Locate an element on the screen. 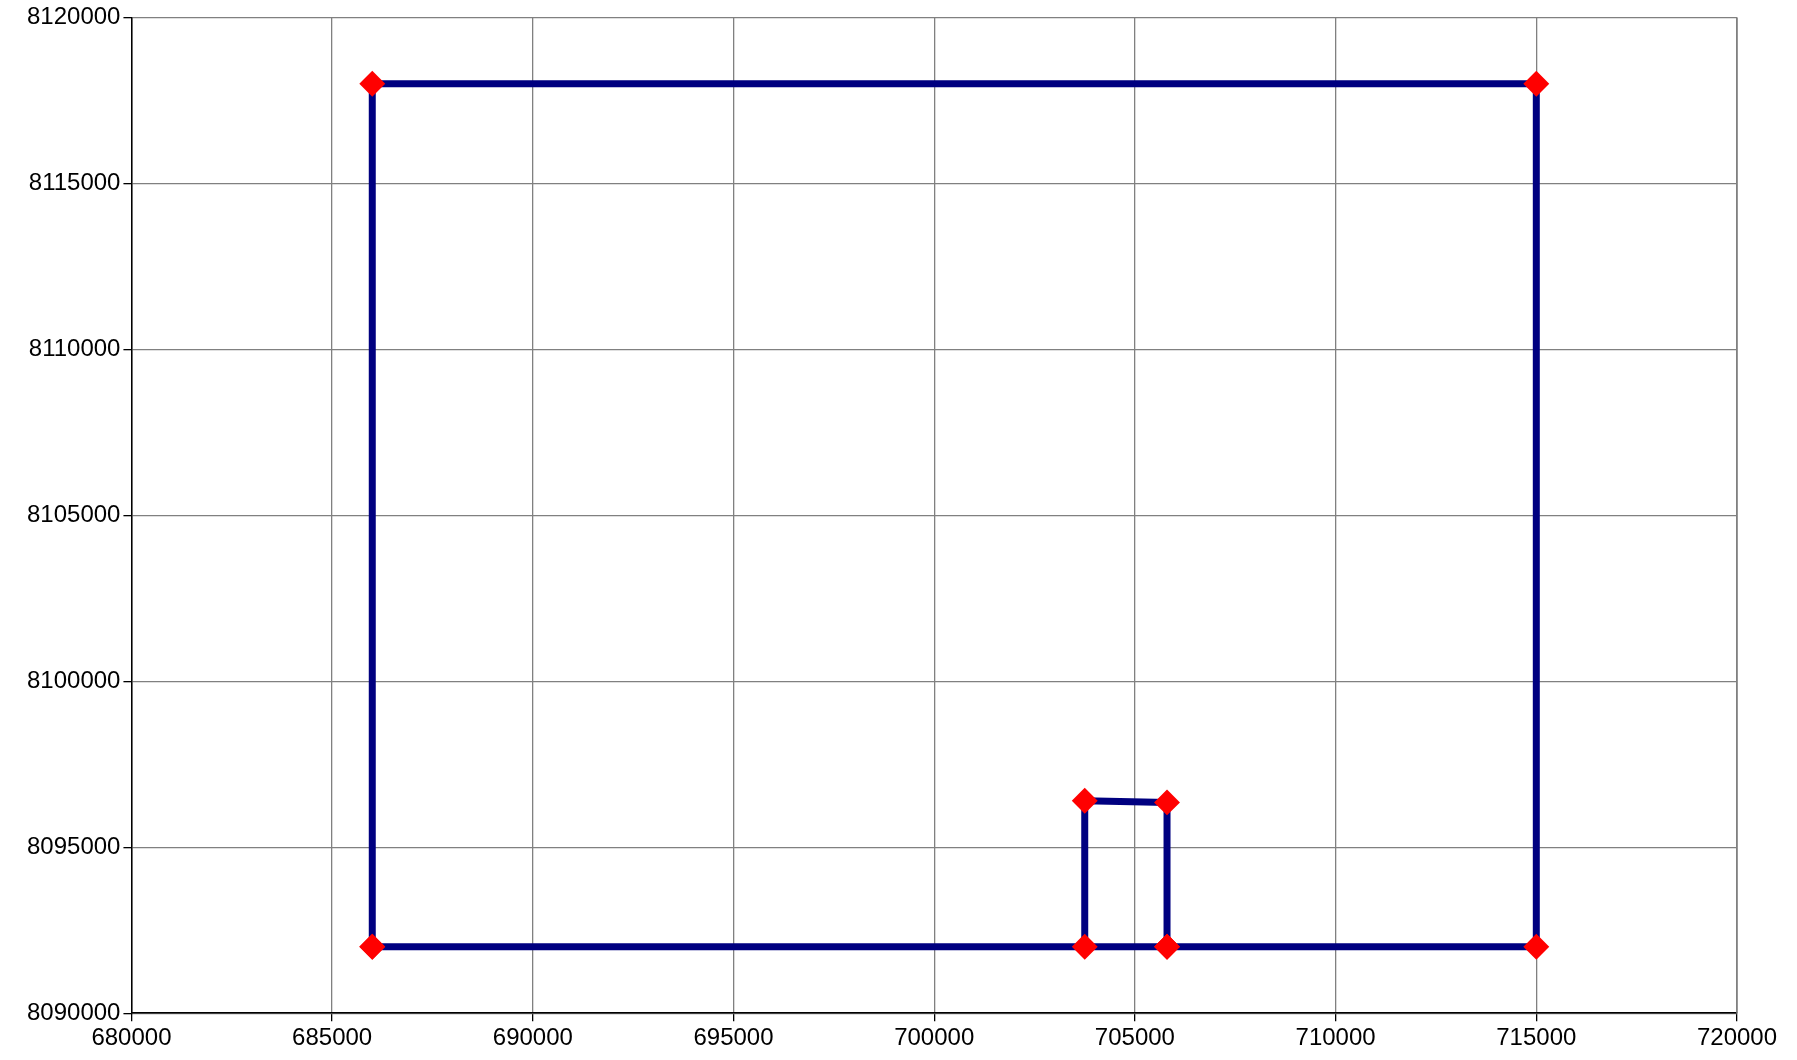 The height and width of the screenshot is (1060, 1797). y-tick-label: 8095000 is located at coordinates (74, 845).